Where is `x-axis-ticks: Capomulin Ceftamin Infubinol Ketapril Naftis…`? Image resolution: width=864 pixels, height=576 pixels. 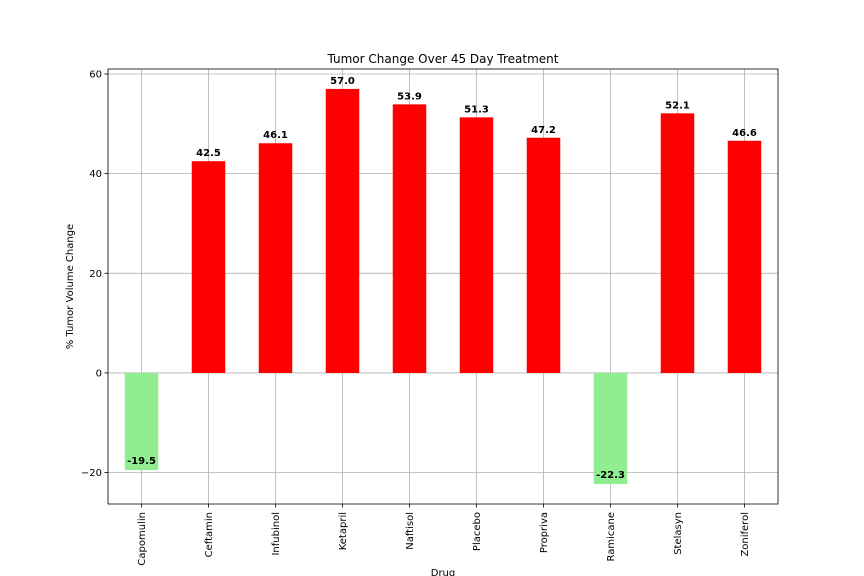
x-axis-ticks: Capomulin Ceftamin Infubinol Ketapril Naftis… is located at coordinates (444, 535).